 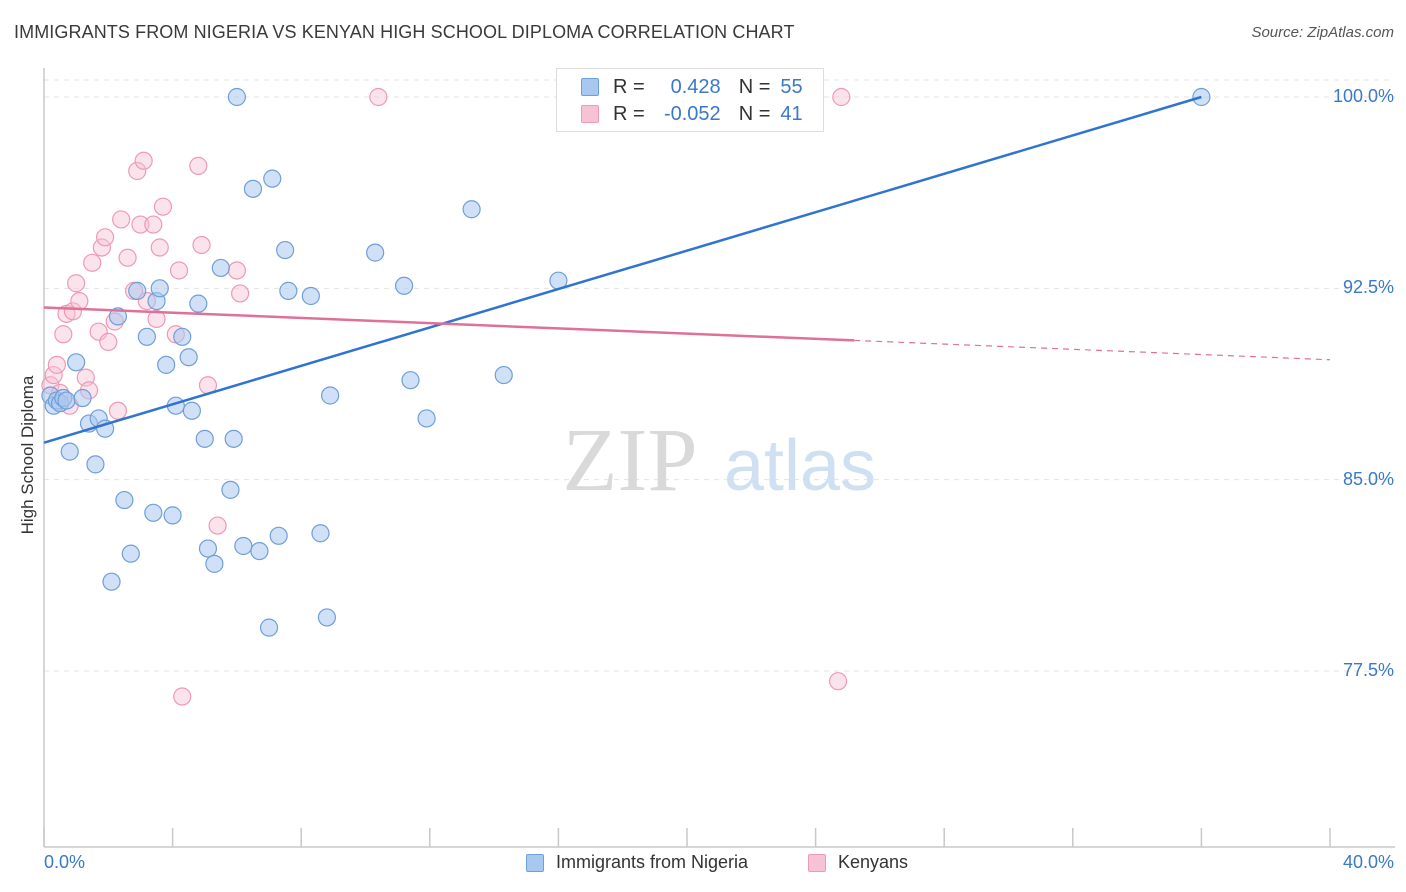 I want to click on watermark-zip: ZIP, so click(x=630, y=460).